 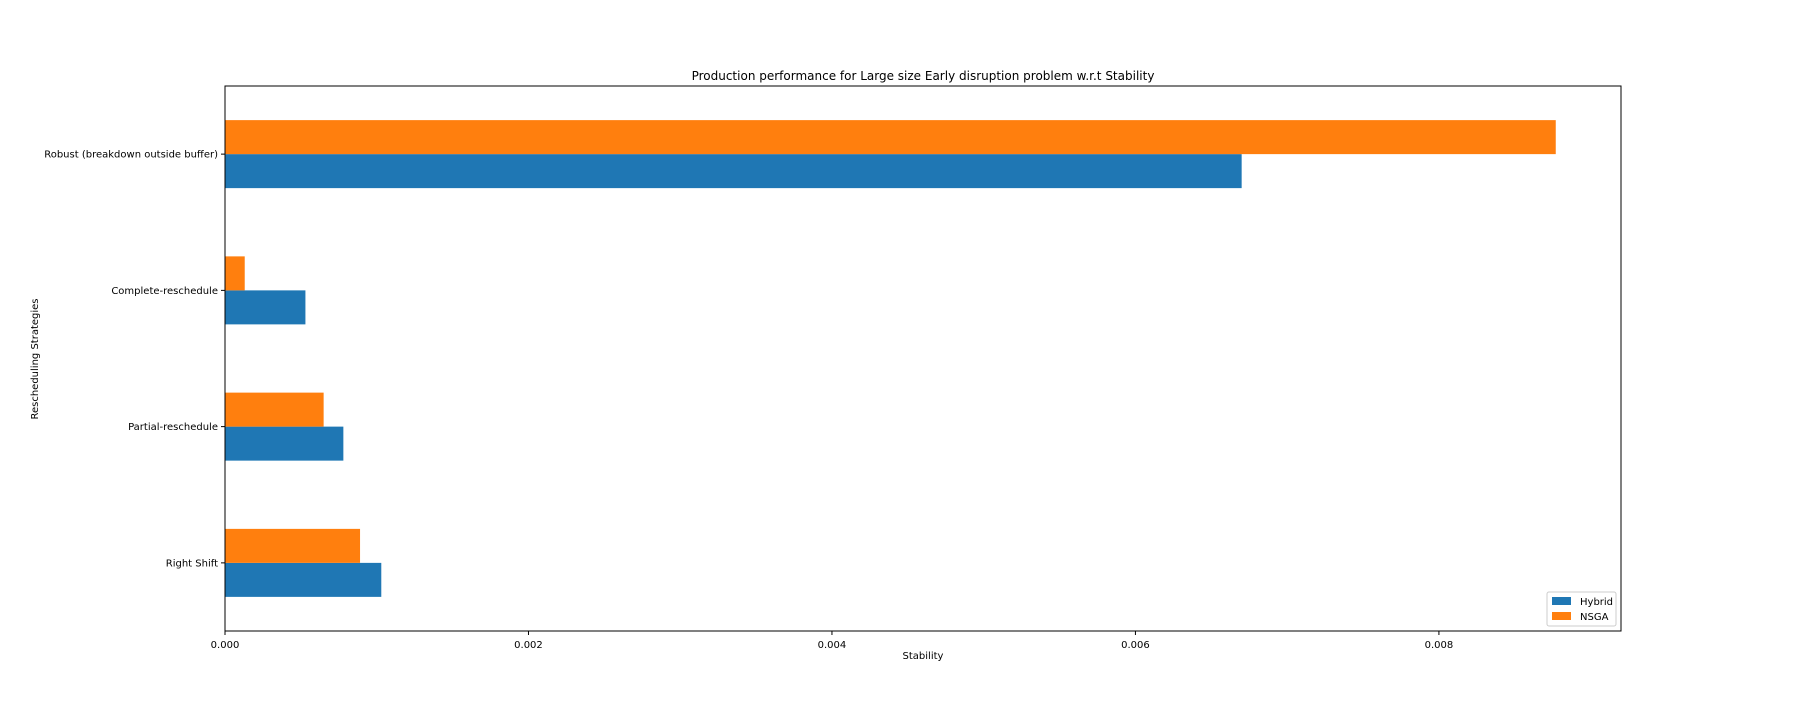 What do you see at coordinates (1135, 645) in the screenshot?
I see `x-tick-label: 0.006` at bounding box center [1135, 645].